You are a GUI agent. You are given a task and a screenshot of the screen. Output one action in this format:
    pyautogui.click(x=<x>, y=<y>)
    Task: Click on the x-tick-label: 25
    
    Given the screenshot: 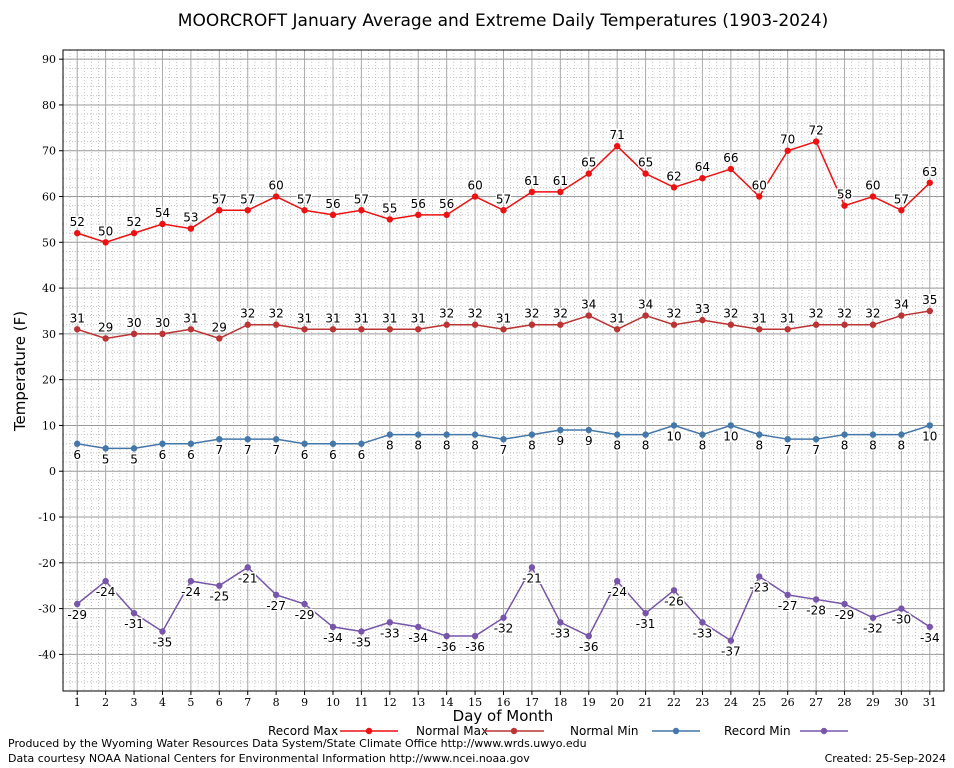 What is the action you would take?
    pyautogui.click(x=759, y=702)
    